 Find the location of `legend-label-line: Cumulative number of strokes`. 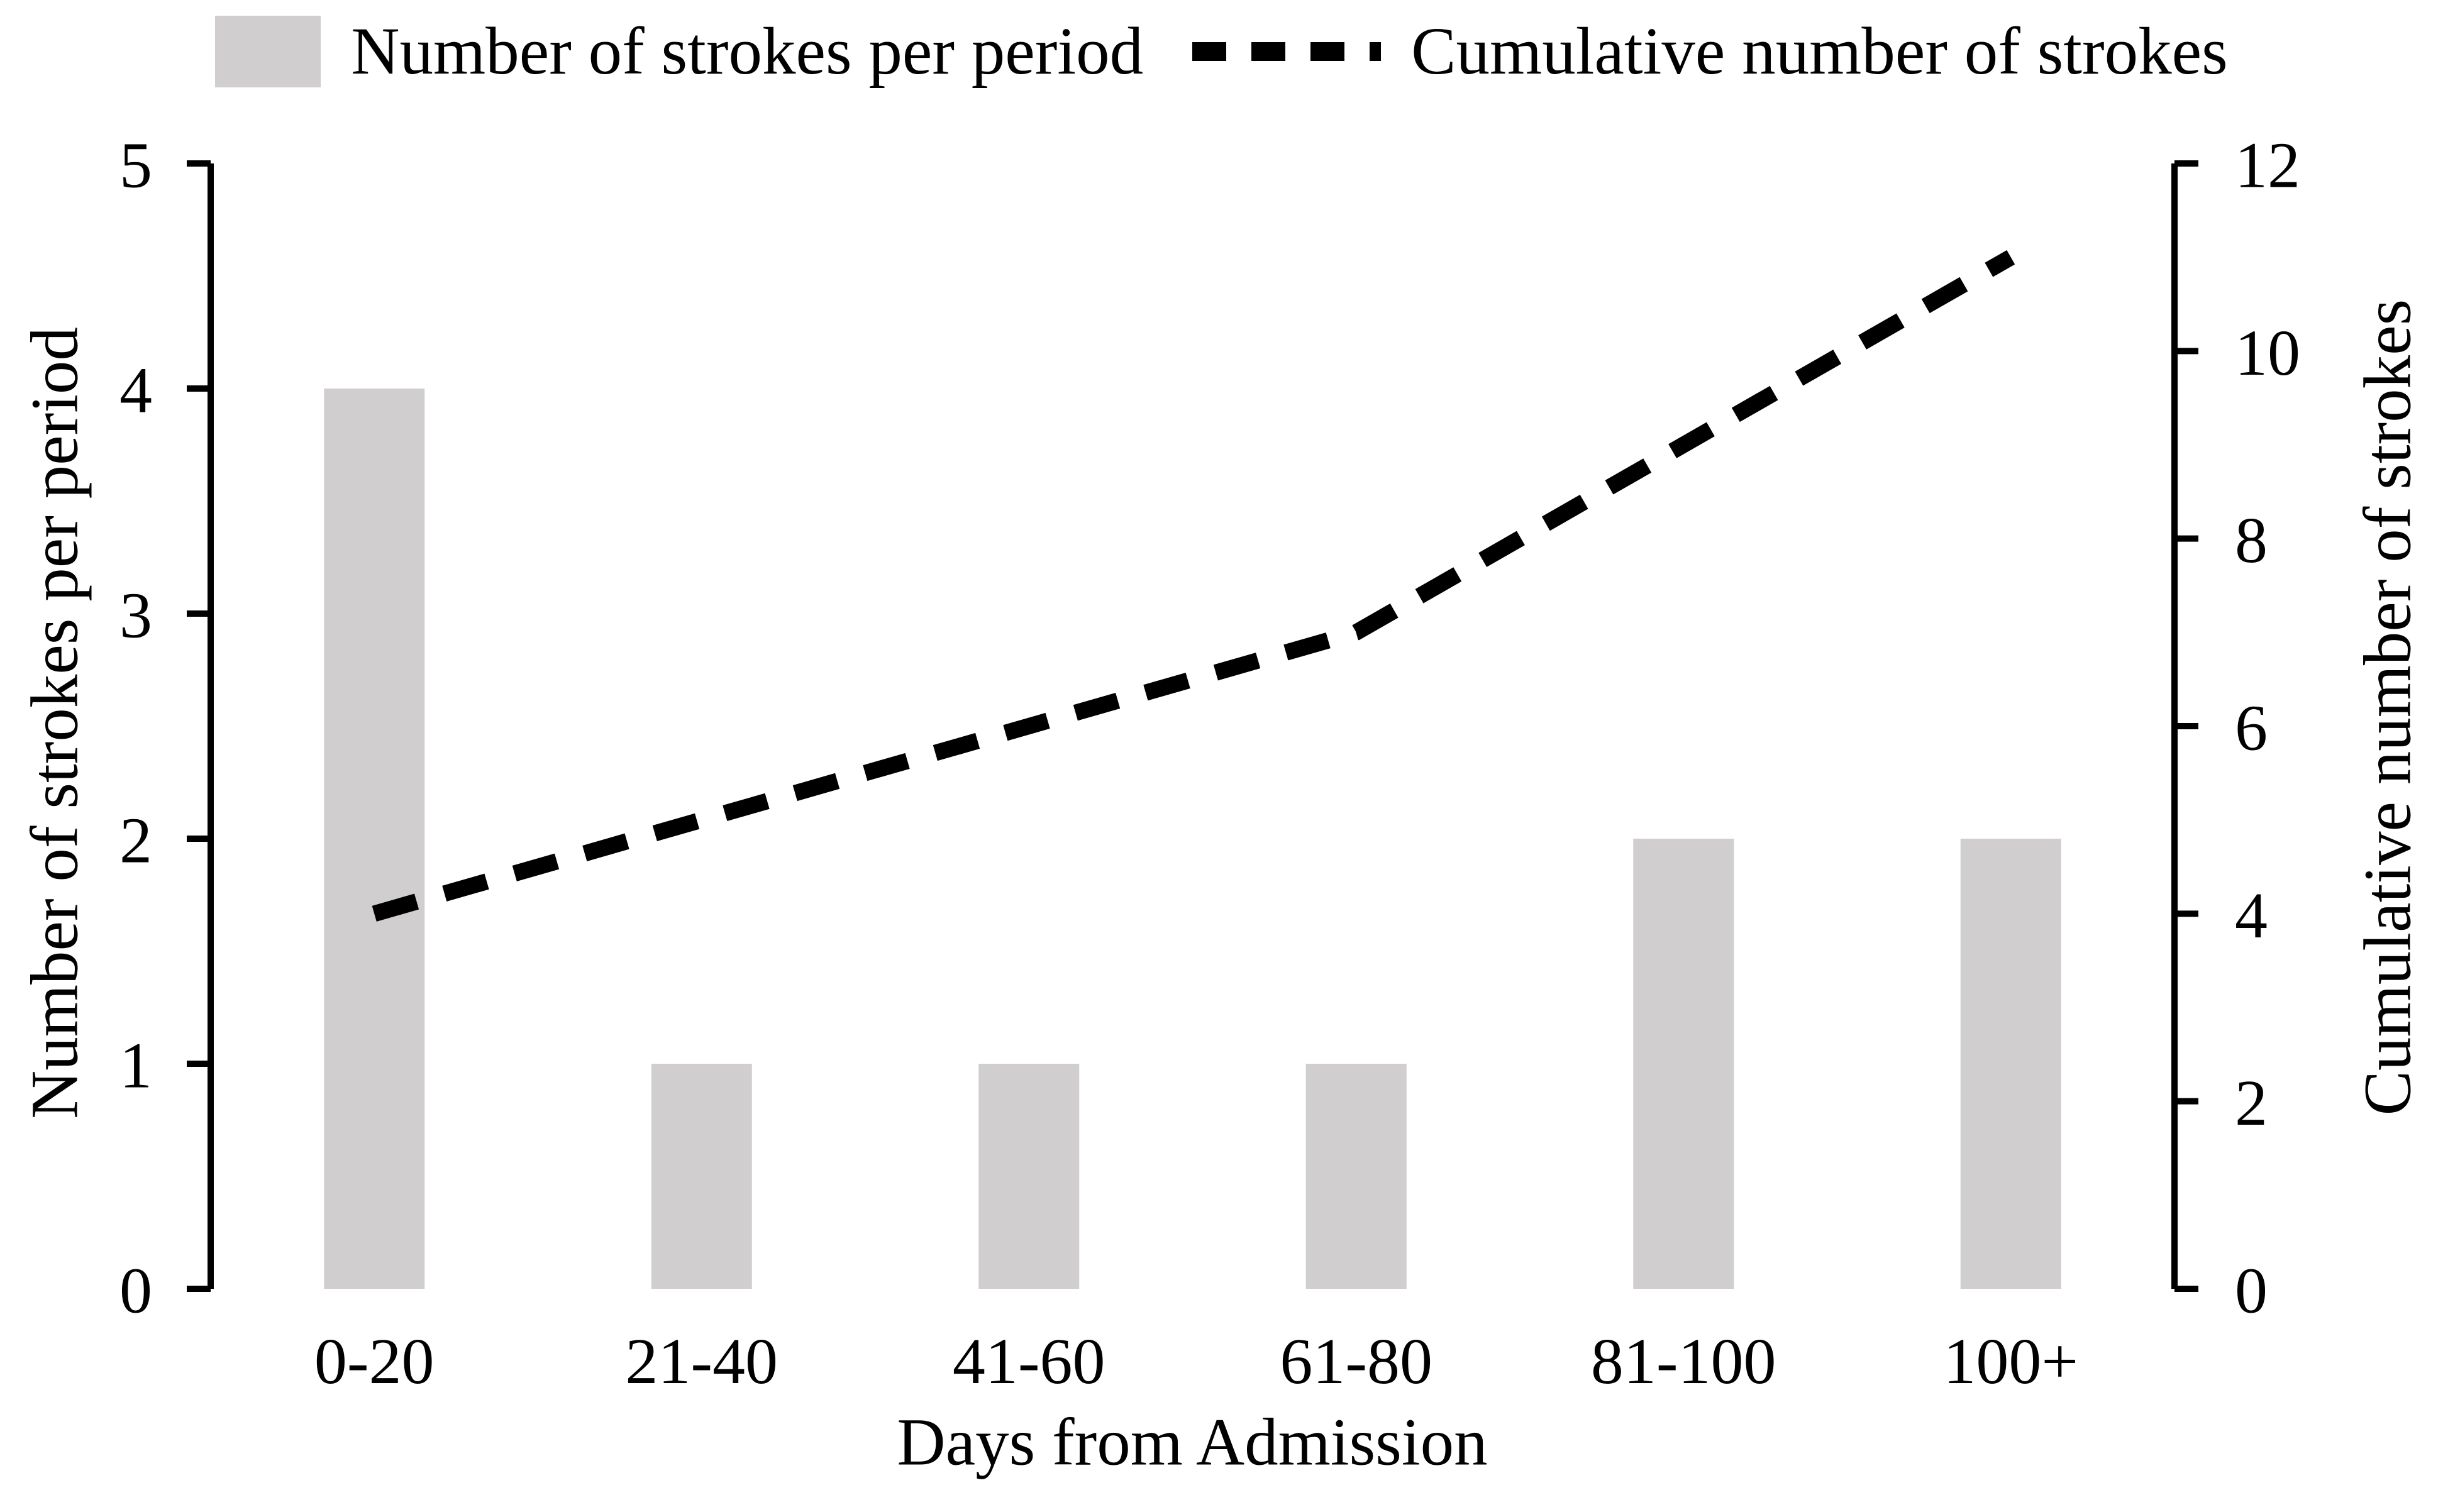

legend-label-line: Cumulative number of strokes is located at coordinates (1819, 51).